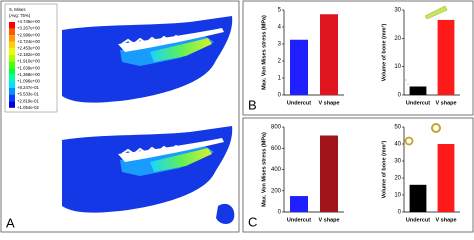 This screenshot has width=474, height=240. What do you see at coordinates (28, 87) in the screenshot?
I see `legend-label: +8.247e-01` at bounding box center [28, 87].